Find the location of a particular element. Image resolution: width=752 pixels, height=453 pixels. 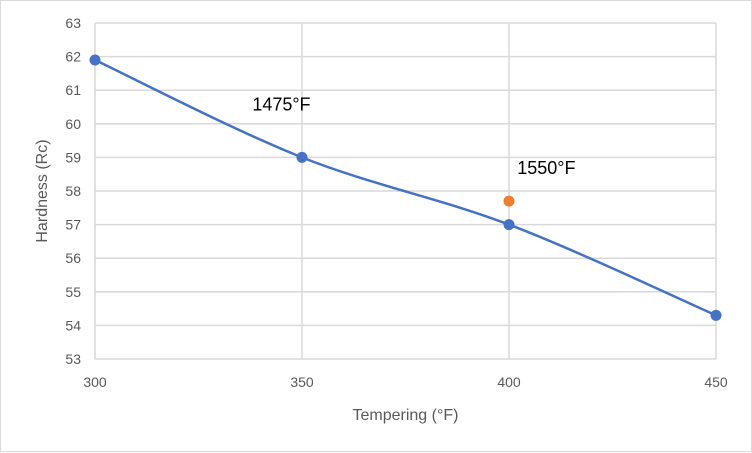

x-tick-label: 400 is located at coordinates (509, 382).